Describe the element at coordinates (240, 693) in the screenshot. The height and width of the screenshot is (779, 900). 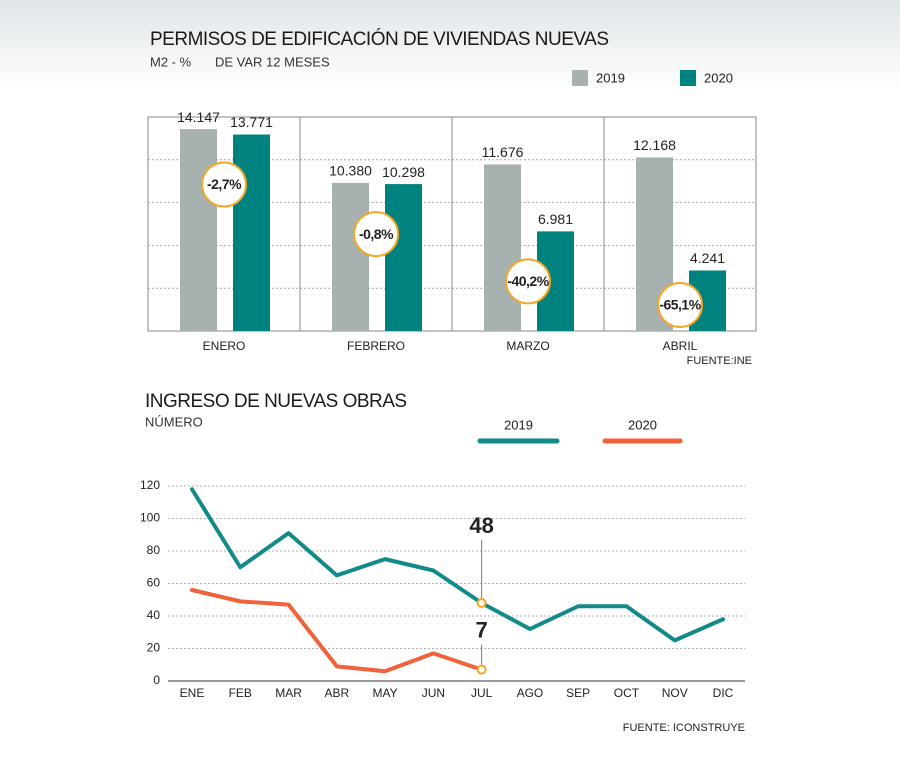
I see `x-tick-label: FEB` at that location.